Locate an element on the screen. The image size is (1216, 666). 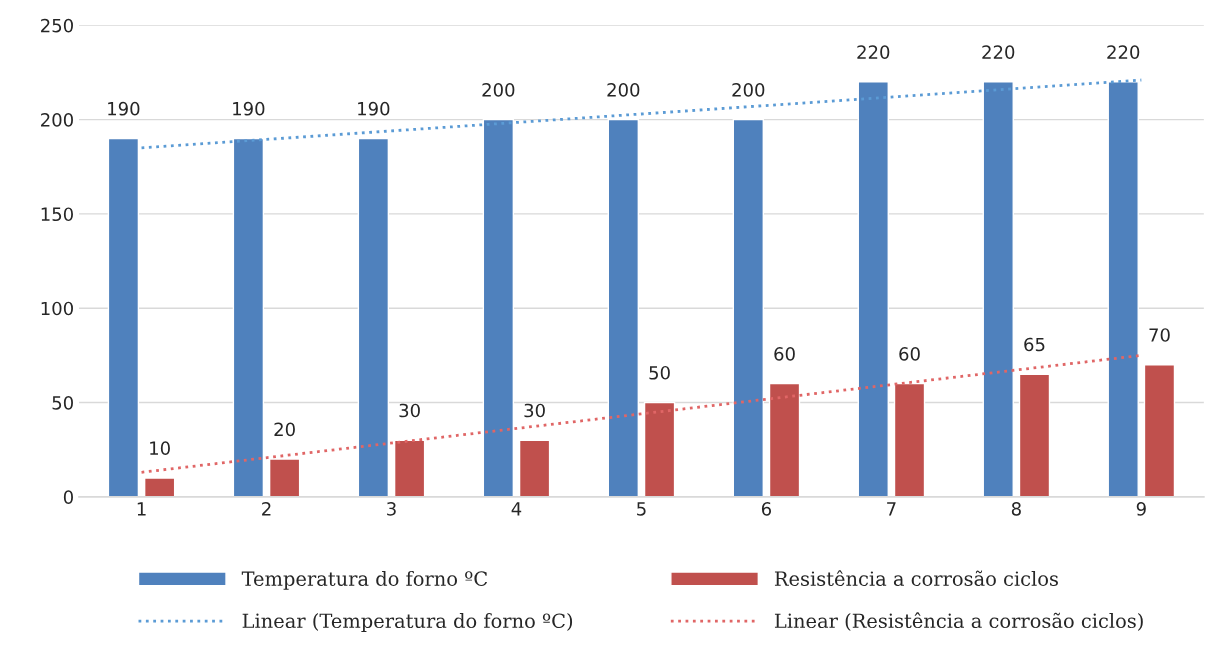
x-tick-label: 2 is located at coordinates (266, 509).